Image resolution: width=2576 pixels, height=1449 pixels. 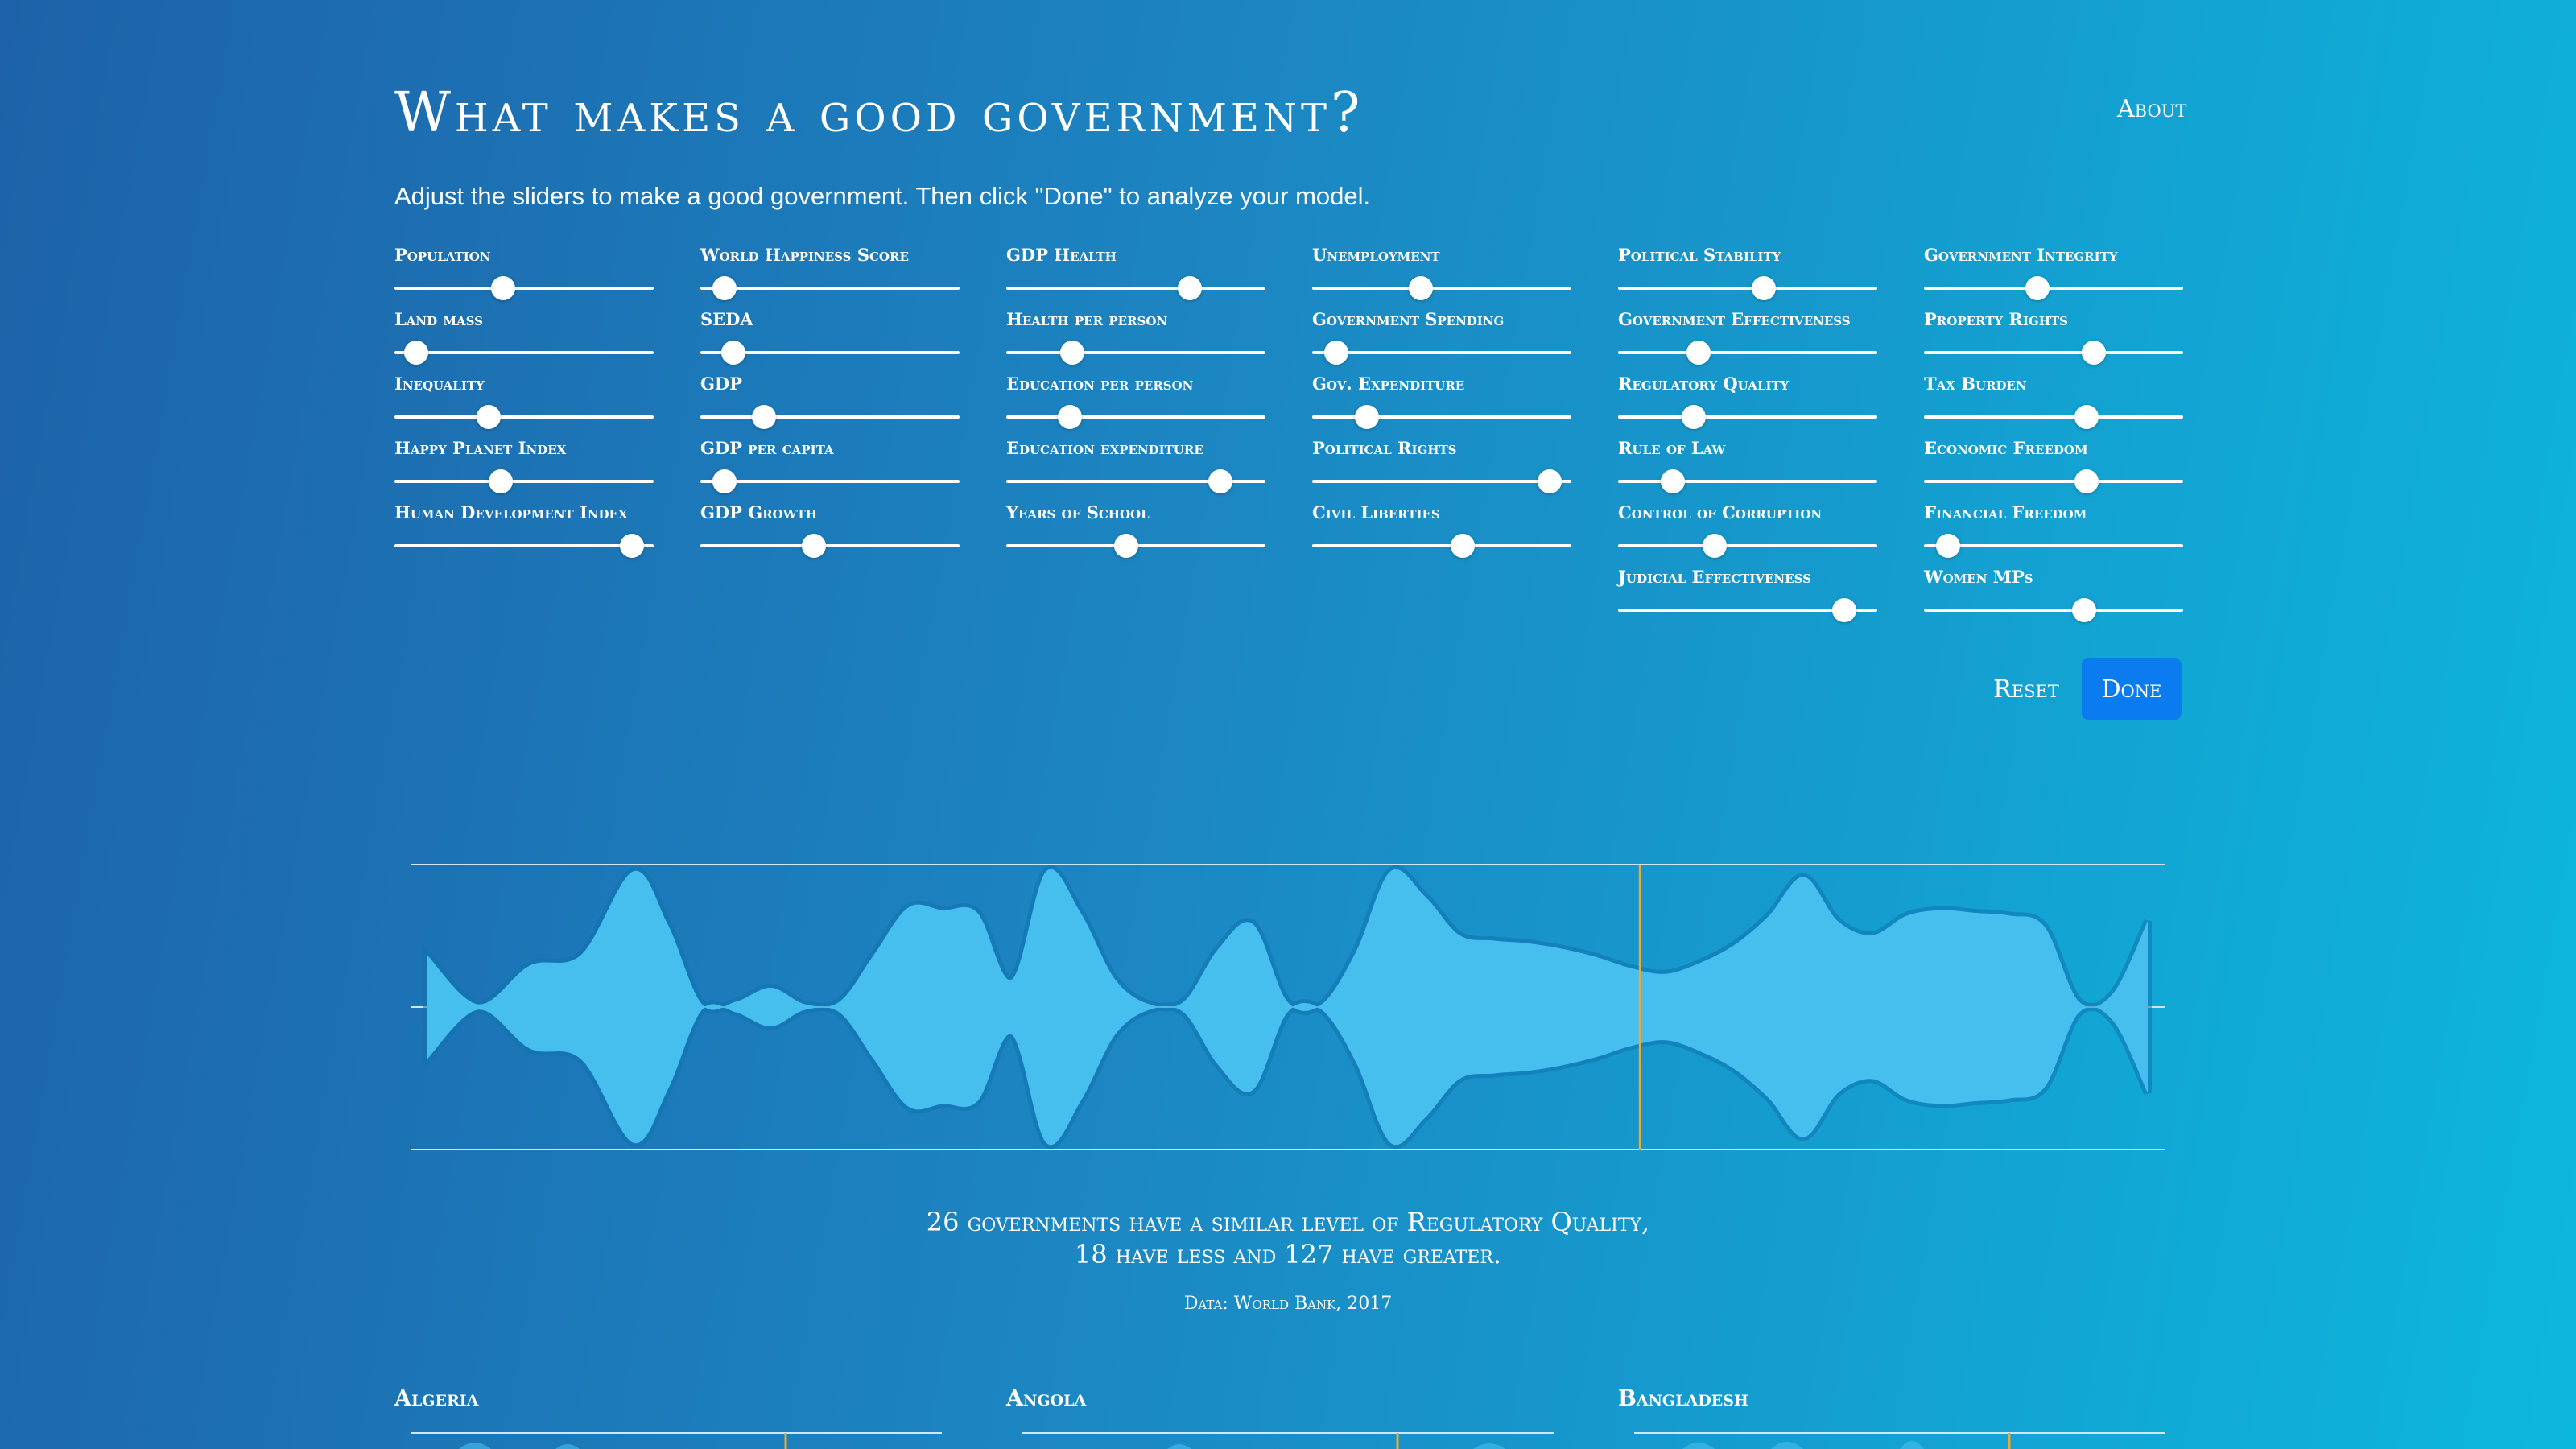 What do you see at coordinates (1747, 402) in the screenshot?
I see `slider-regulatory-quality: Regulatory Quality` at bounding box center [1747, 402].